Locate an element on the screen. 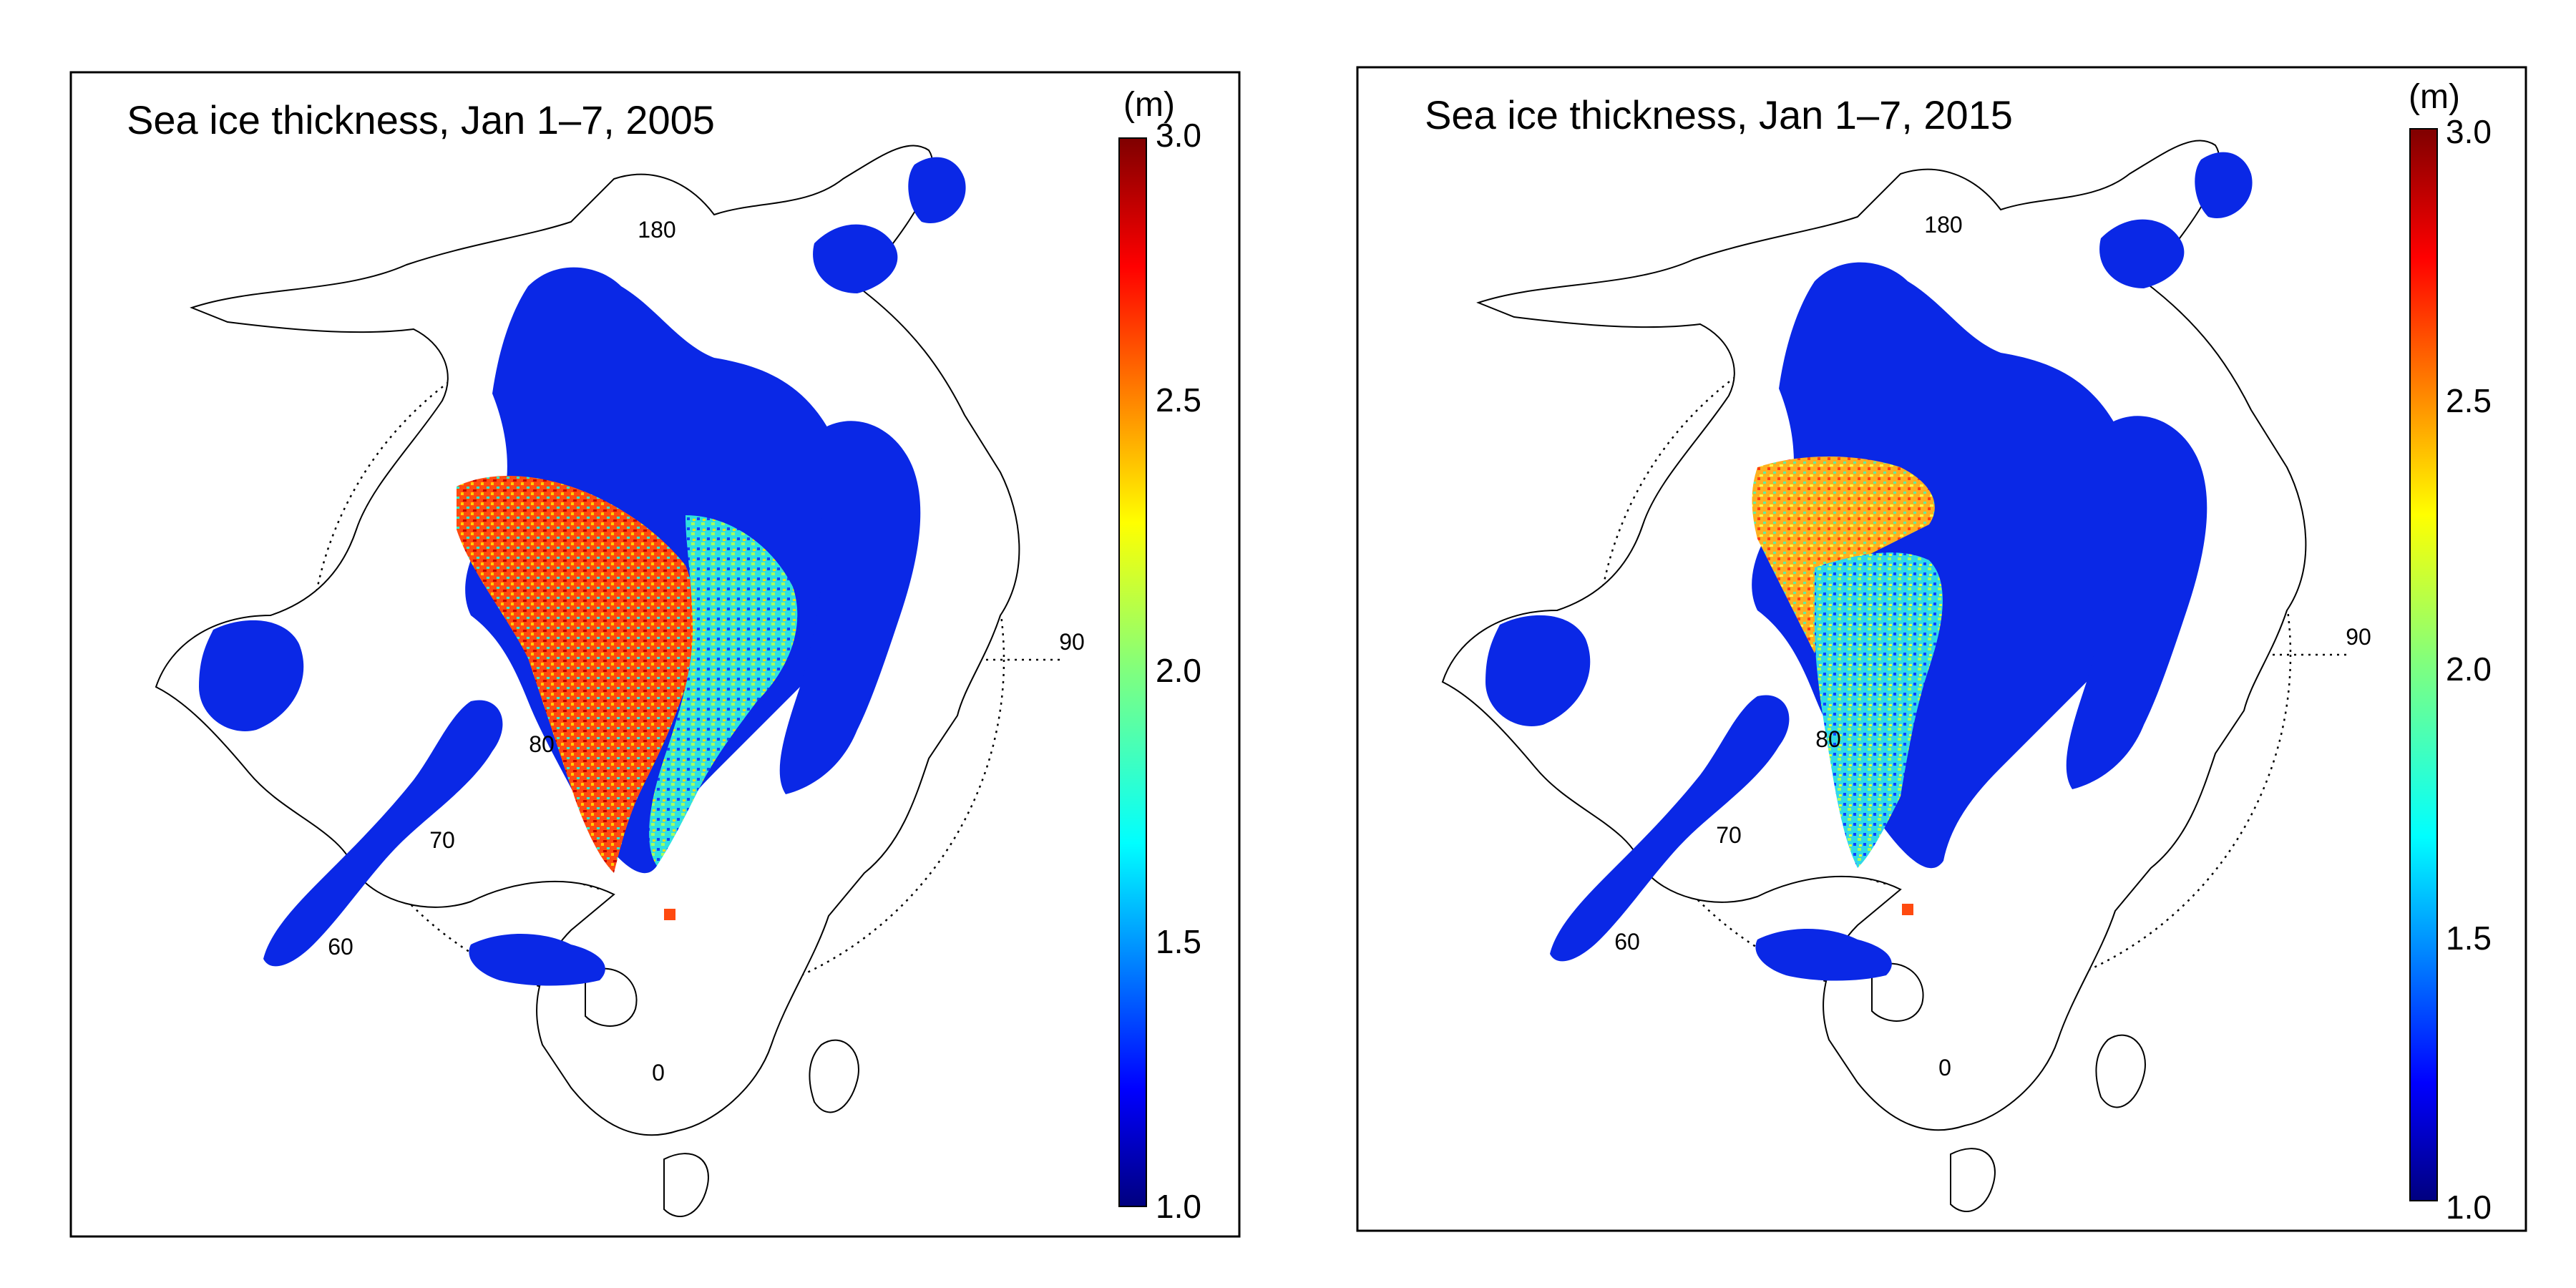 The image size is (2576, 1288). map-title: Sea ice thickness, Jan 1–7, 2005 is located at coordinates (421, 119).